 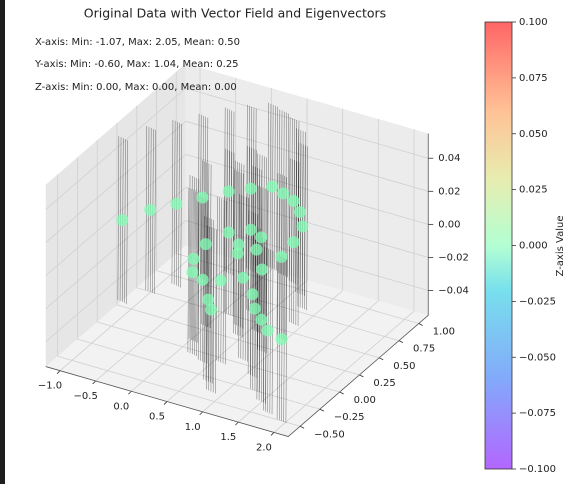 What do you see at coordinates (2, 242) in the screenshot?
I see `window-edge` at bounding box center [2, 242].